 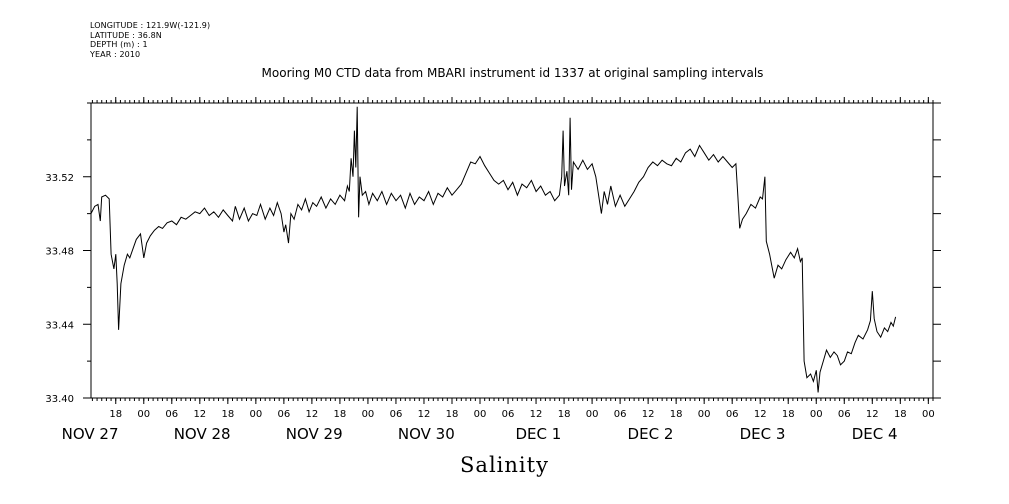 I want to click on day-label: NOV 30, so click(x=426, y=434).